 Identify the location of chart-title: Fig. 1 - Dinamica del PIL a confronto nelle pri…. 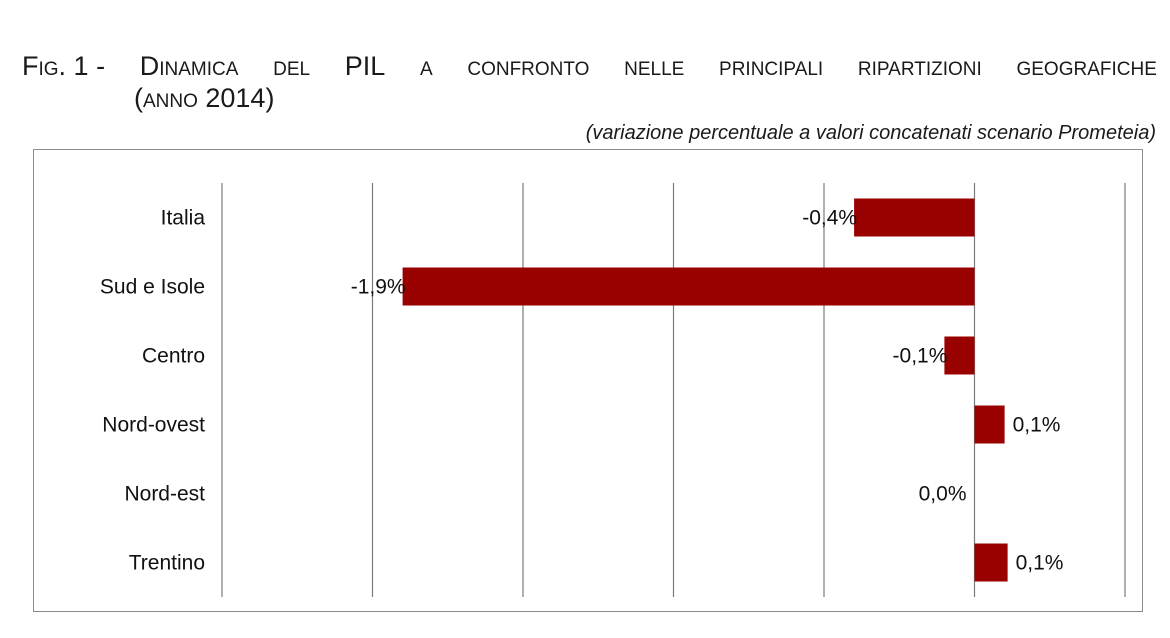
(589, 82).